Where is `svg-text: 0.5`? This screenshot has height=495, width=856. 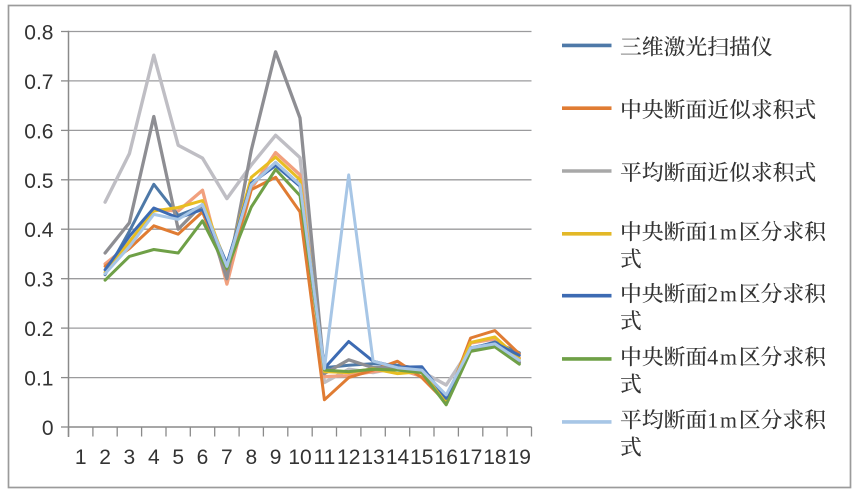 svg-text: 0.5 is located at coordinates (38, 181).